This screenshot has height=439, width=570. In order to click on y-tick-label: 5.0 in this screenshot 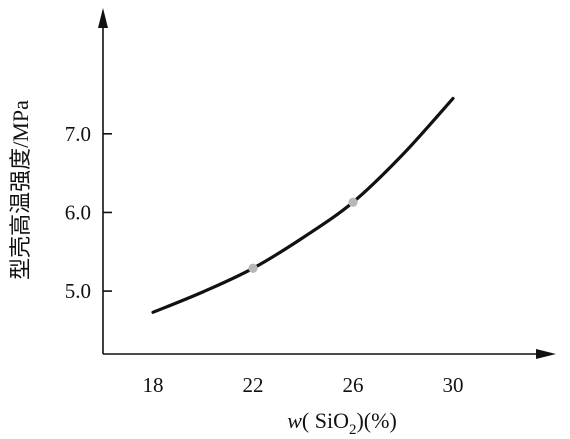, I will do `click(78, 291)`.